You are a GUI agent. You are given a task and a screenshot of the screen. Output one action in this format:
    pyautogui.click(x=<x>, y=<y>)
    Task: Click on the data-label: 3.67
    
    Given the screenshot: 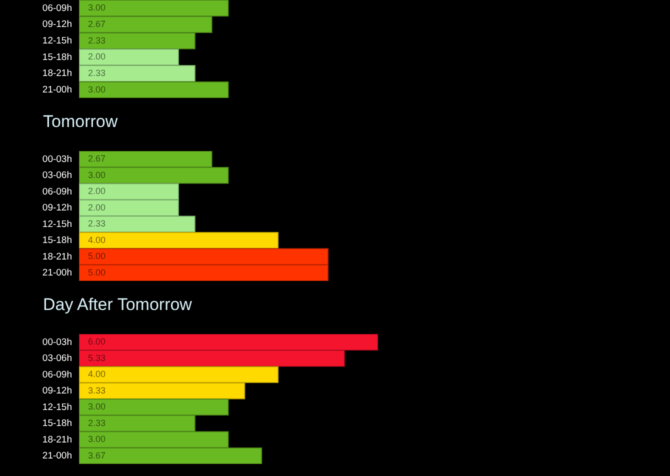 What is the action you would take?
    pyautogui.click(x=97, y=455)
    